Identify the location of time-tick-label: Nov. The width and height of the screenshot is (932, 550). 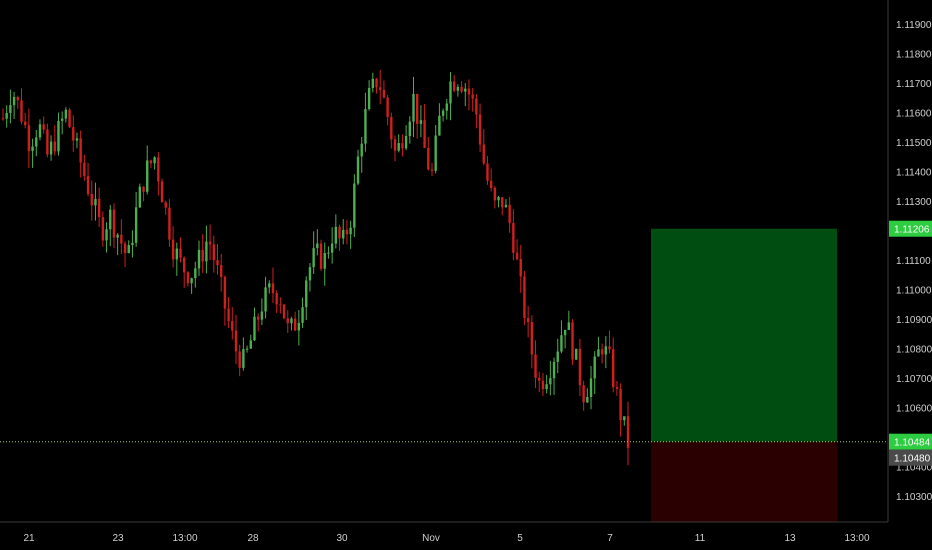
(431, 538).